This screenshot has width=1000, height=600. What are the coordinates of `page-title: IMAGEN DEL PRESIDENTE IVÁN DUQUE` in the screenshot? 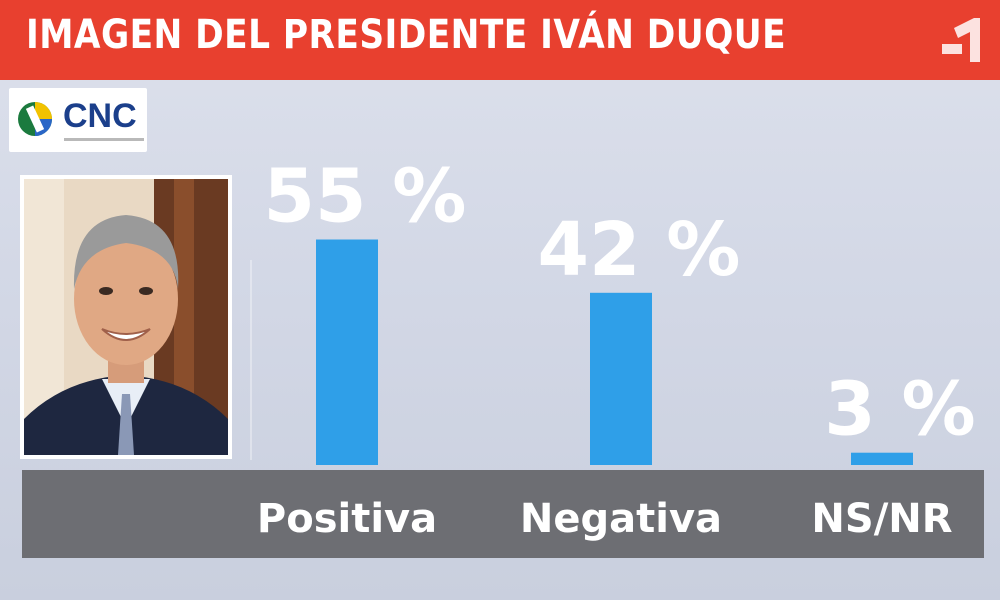 It's located at (406, 35).